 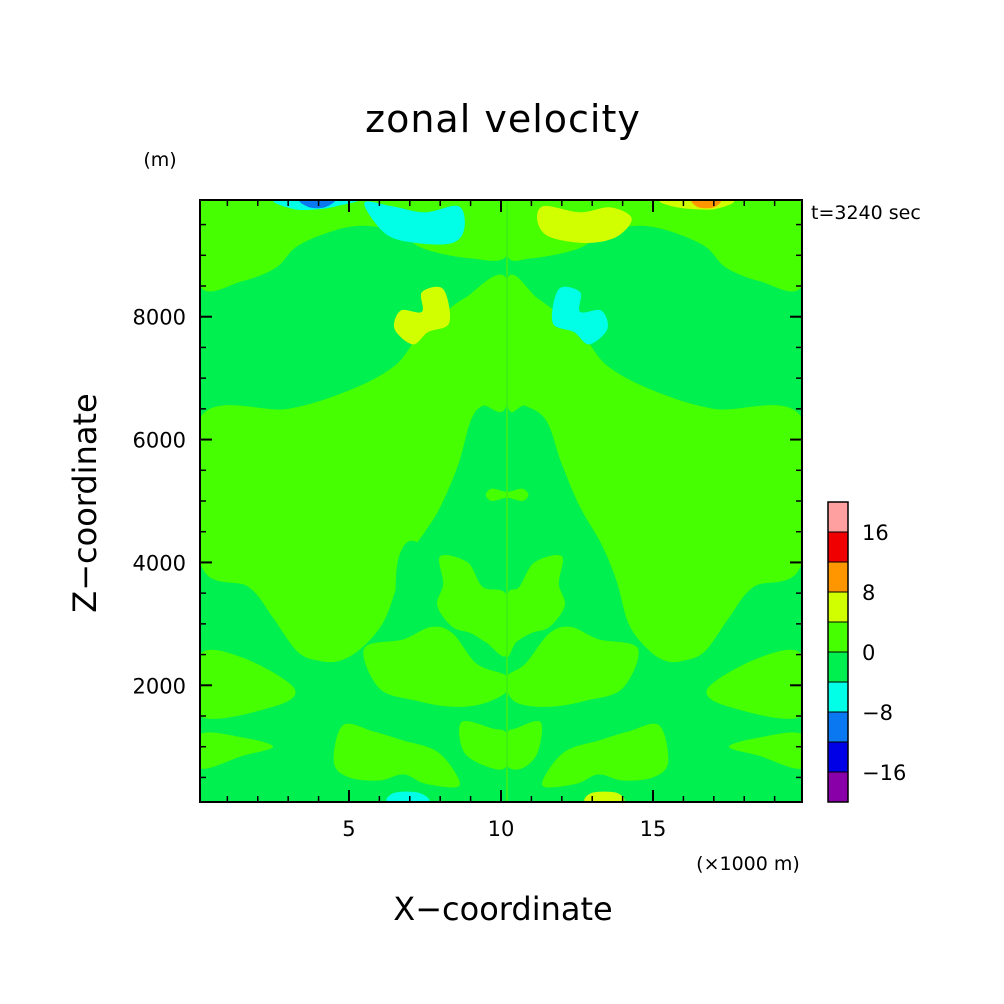 I want to click on y-unit-label: (m), so click(x=159, y=160).